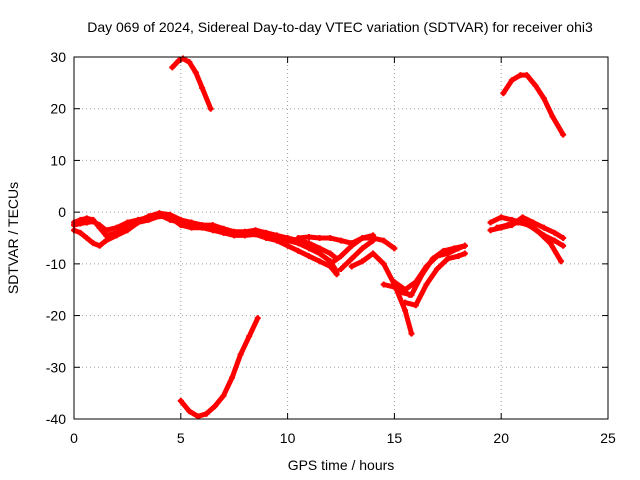 This screenshot has width=640, height=480. Describe the element at coordinates (58, 57) in the screenshot. I see `y-tick-label: 30` at that location.